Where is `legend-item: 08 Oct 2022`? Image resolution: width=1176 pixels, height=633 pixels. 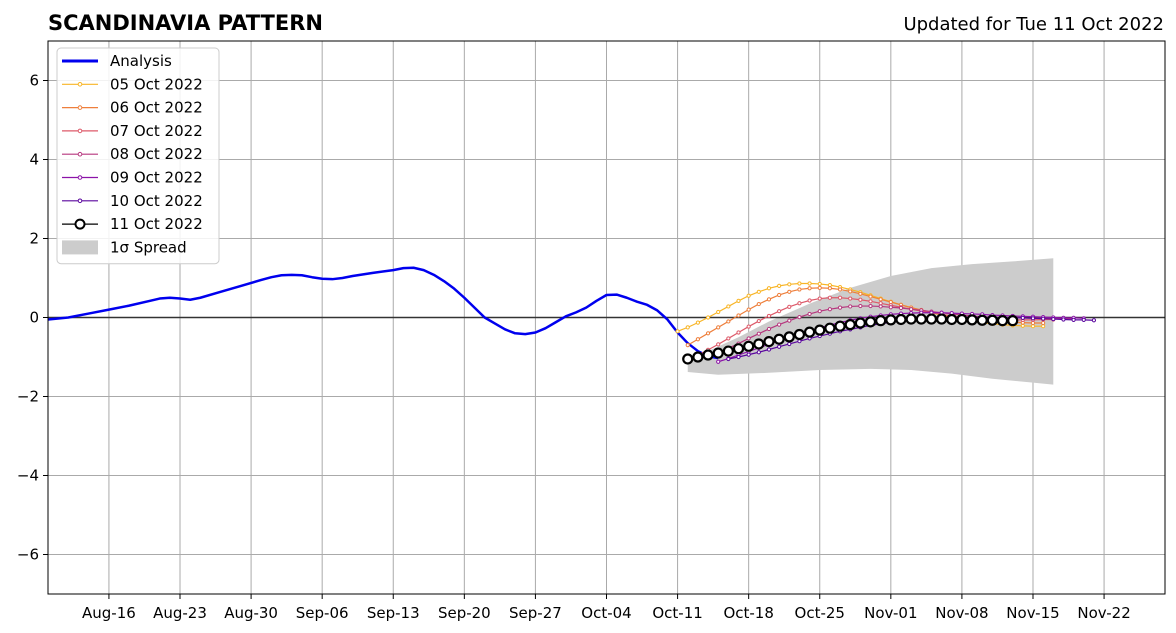 legend-item: 08 Oct 2022 is located at coordinates (132, 154).